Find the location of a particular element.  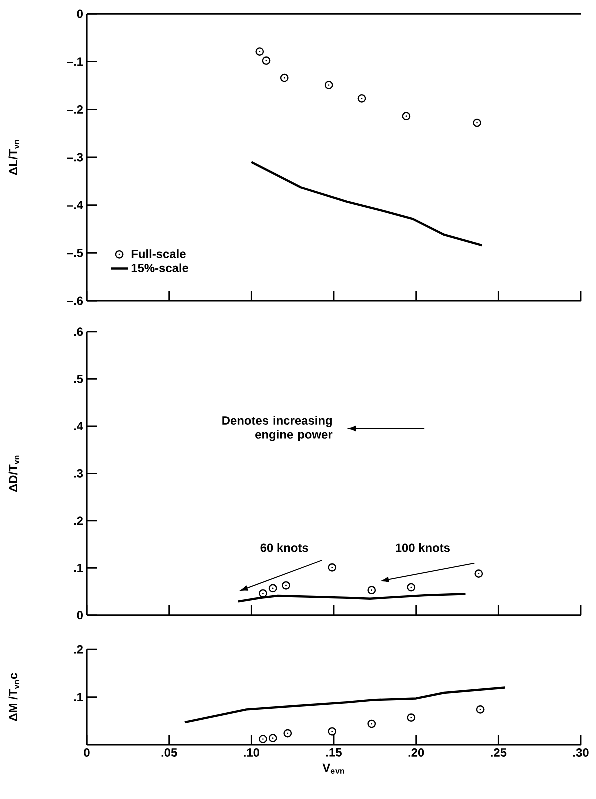

y-tick-label: –.5 is located at coordinates (75, 253).